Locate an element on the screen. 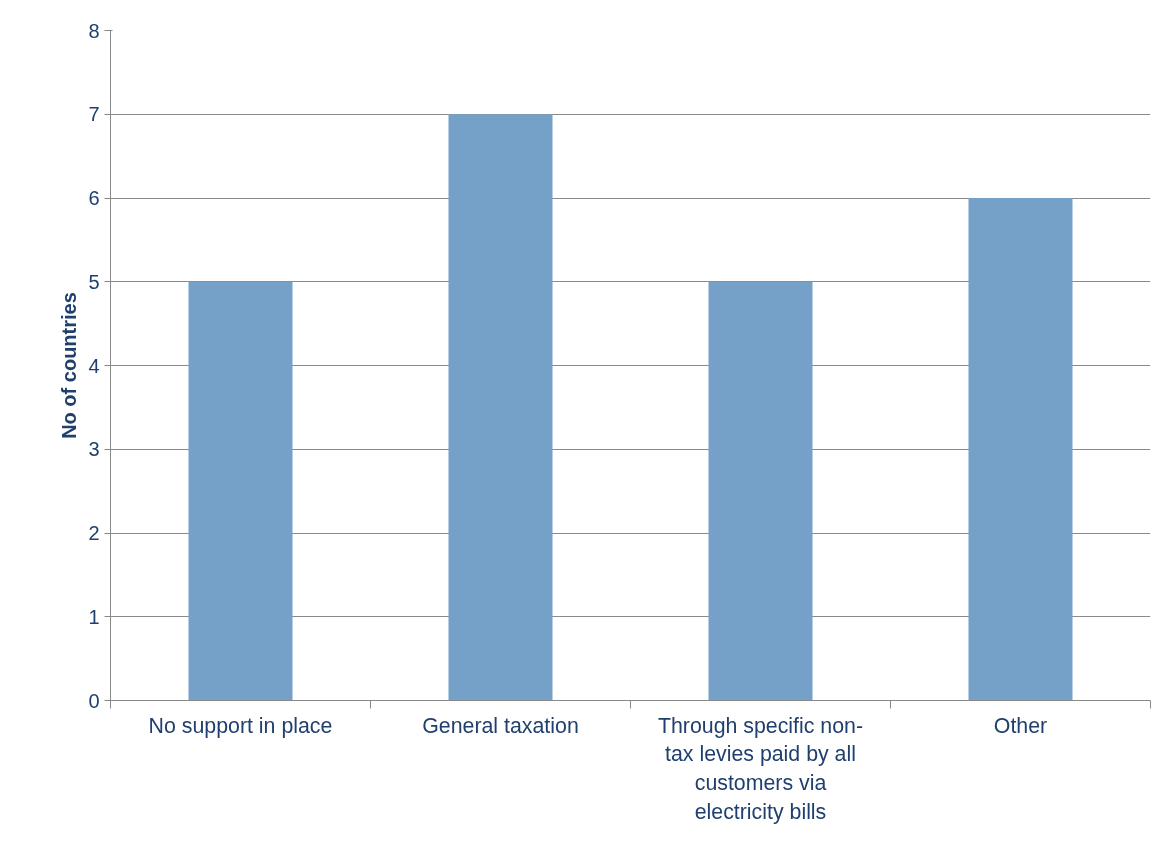 This screenshot has height=855, width=1176. y-tick-label: 7 is located at coordinates (94, 114).